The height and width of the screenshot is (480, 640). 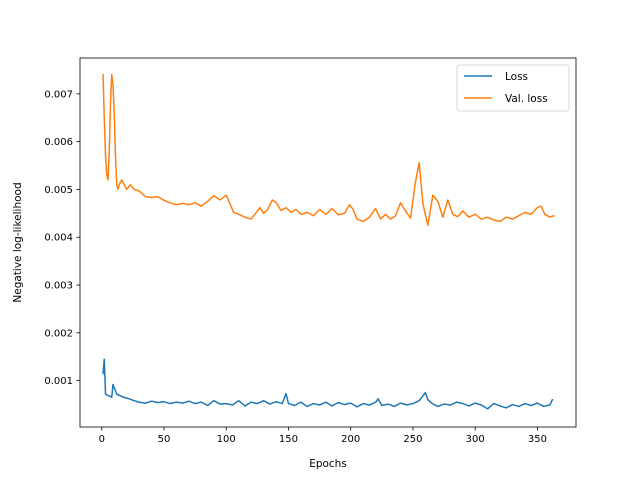 I want to click on y-tick-label: 0.003, so click(x=58, y=286).